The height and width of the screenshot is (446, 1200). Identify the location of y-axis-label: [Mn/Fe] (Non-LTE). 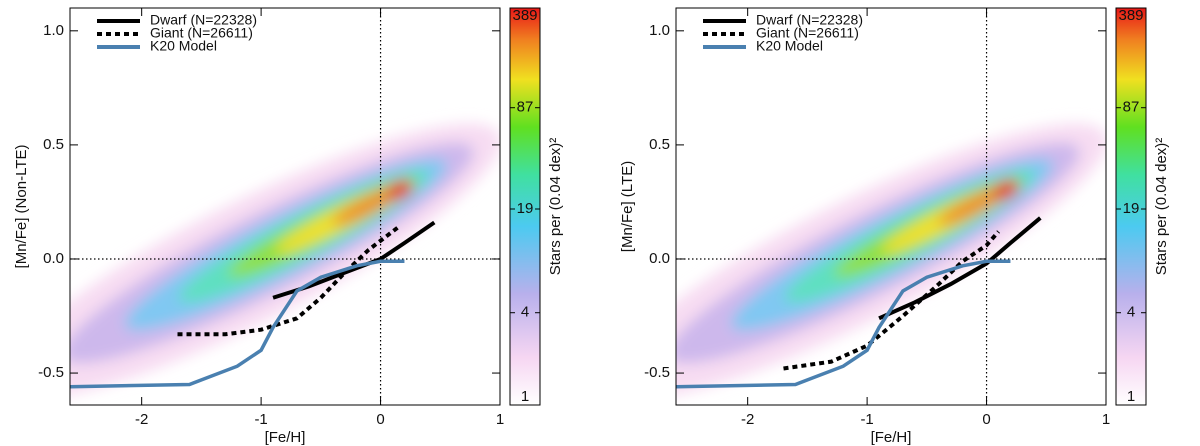
(21, 207).